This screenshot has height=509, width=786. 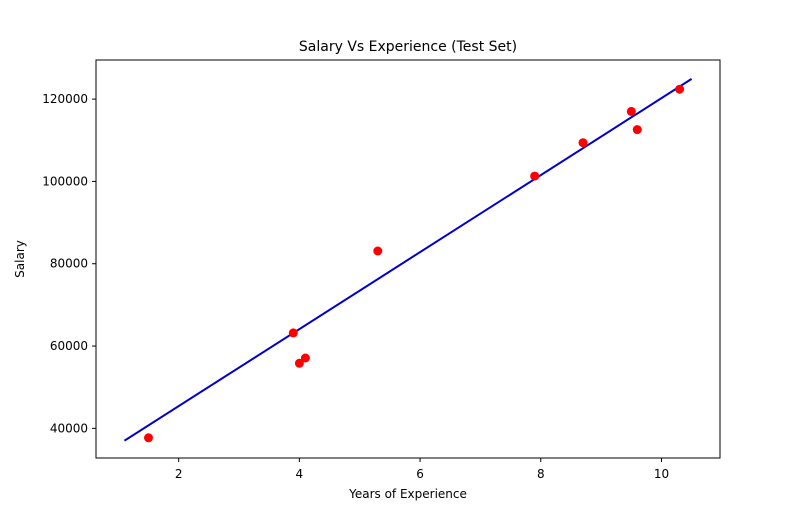 What do you see at coordinates (65, 181) in the screenshot?
I see `y-tick-label: 100000` at bounding box center [65, 181].